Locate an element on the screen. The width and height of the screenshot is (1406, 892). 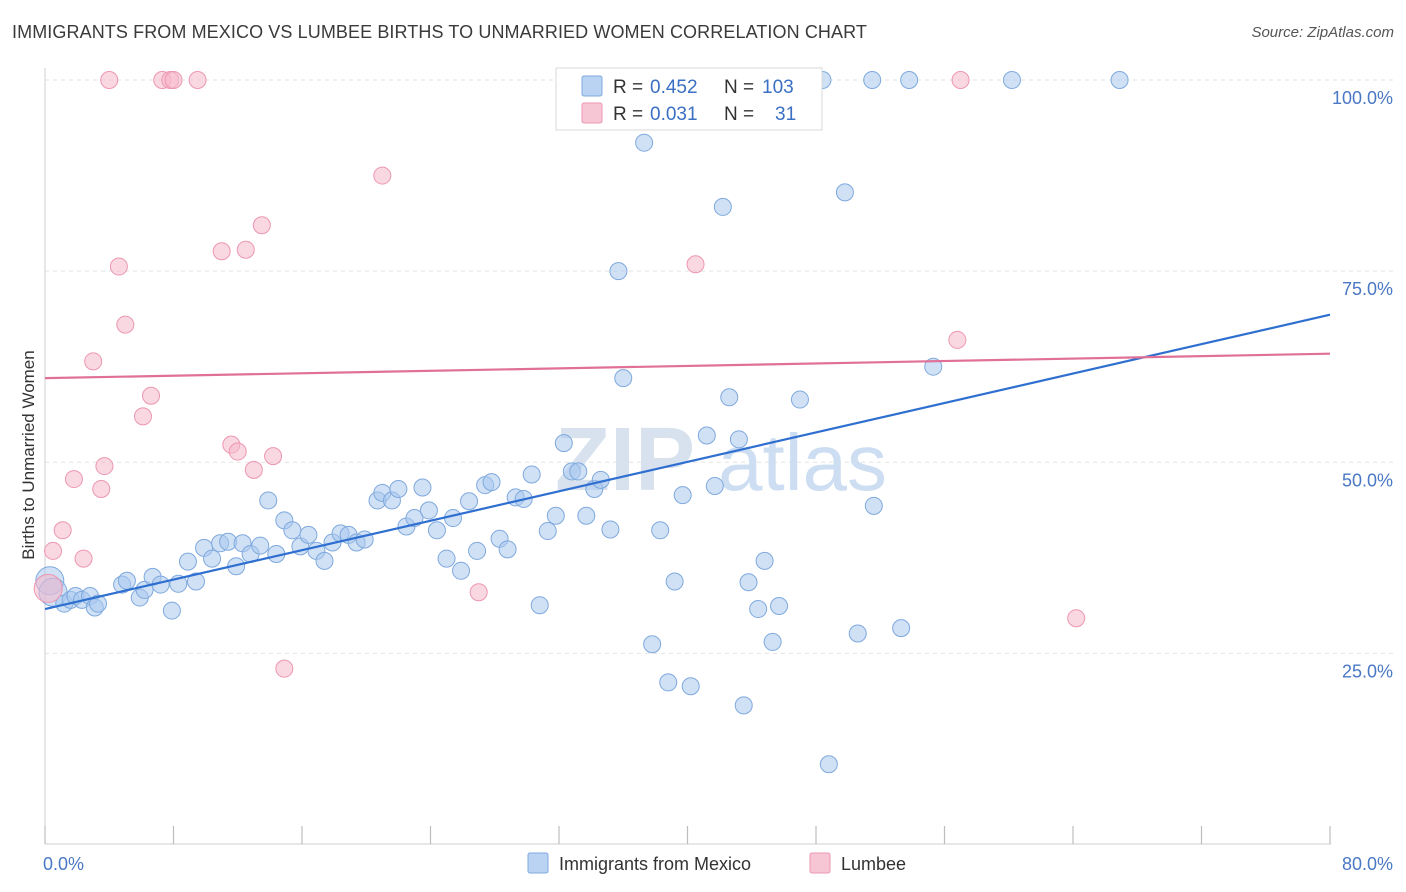
legend-r-value-lumbee: 0.031 is located at coordinates (674, 114).